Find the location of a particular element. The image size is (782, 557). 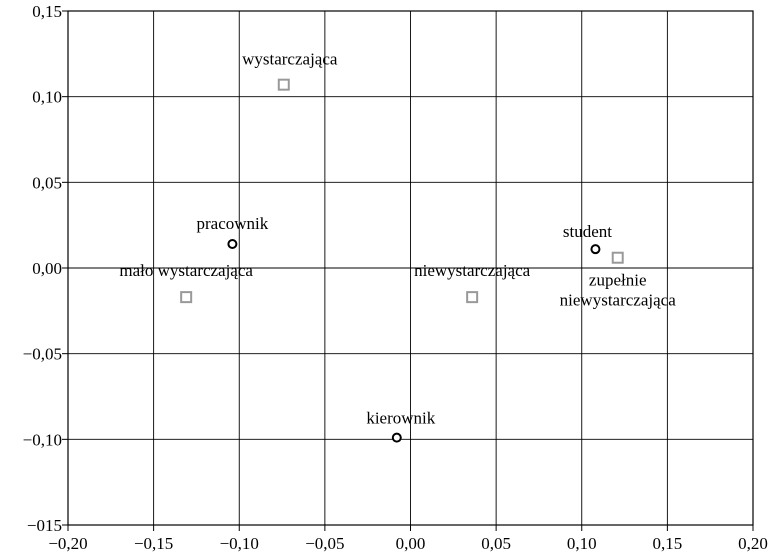

y-tick-label: 0,05 is located at coordinates (47, 182).